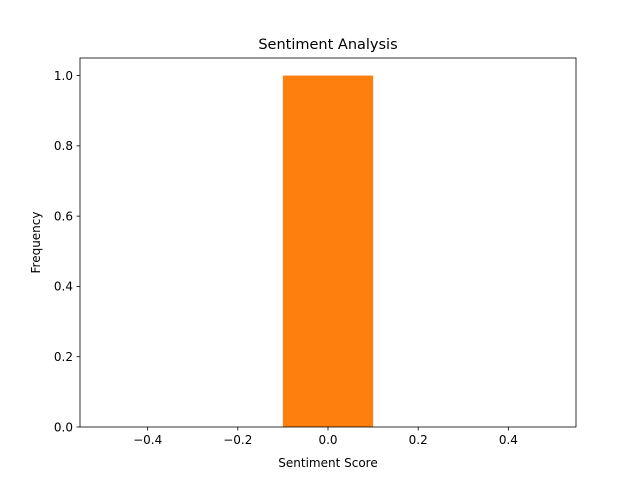 The image size is (640, 480). Describe the element at coordinates (418, 440) in the screenshot. I see `x-tick-label: 0.2` at that location.